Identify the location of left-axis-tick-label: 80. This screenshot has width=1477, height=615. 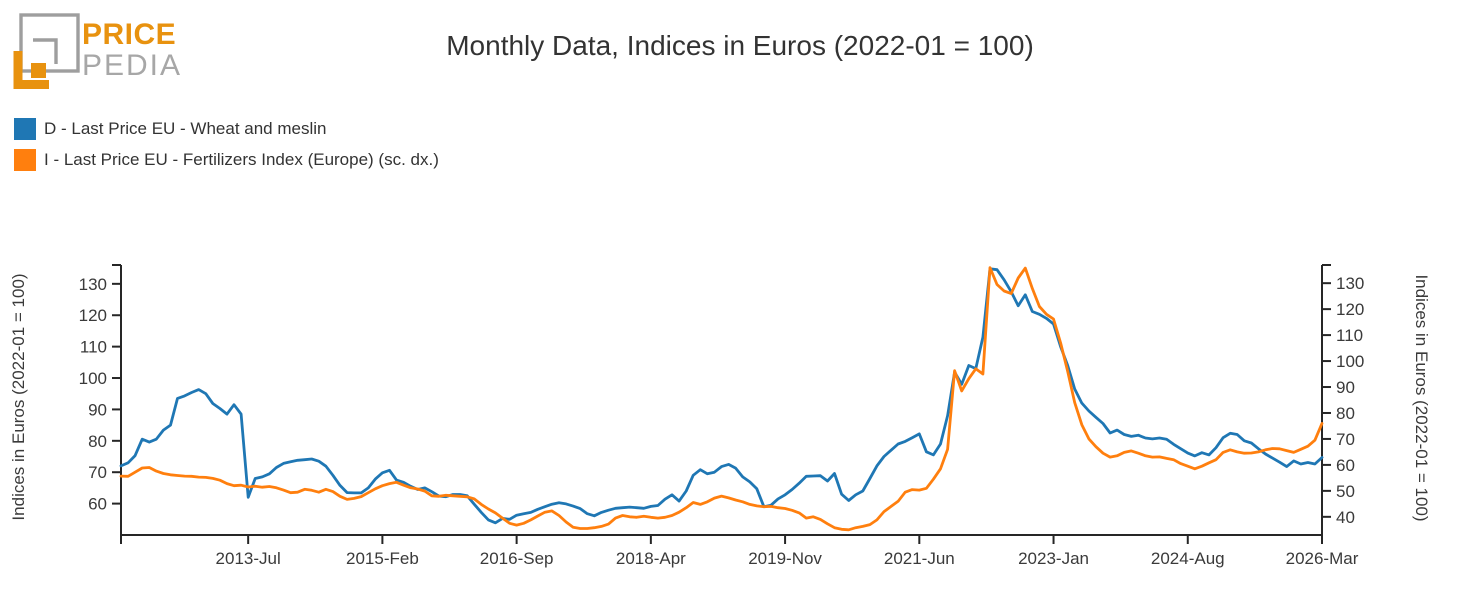
(97, 441).